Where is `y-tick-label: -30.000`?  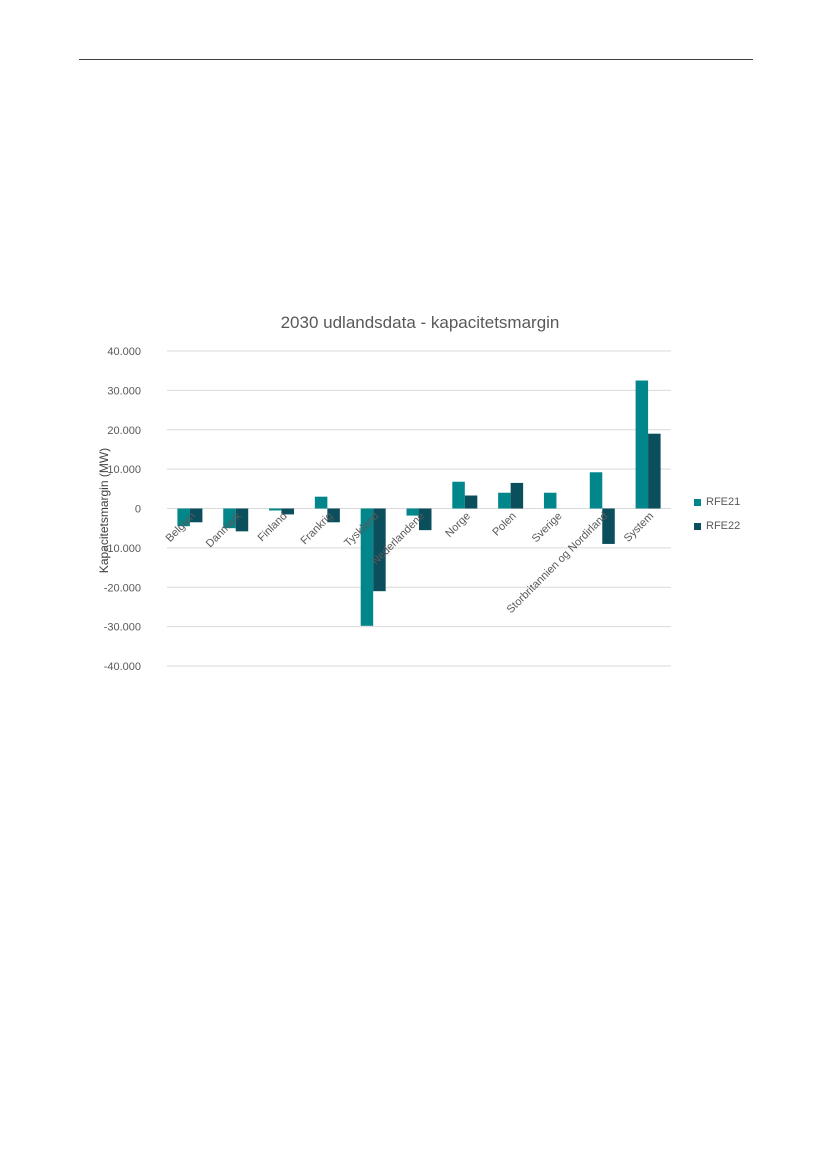
y-tick-label: -30.000 is located at coordinates (122, 628).